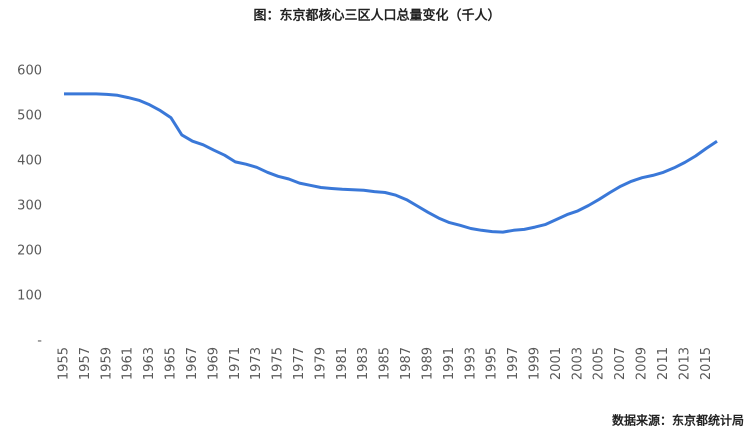 This screenshot has width=754, height=434. I want to click on x-tick-label: 2015, so click(706, 363).